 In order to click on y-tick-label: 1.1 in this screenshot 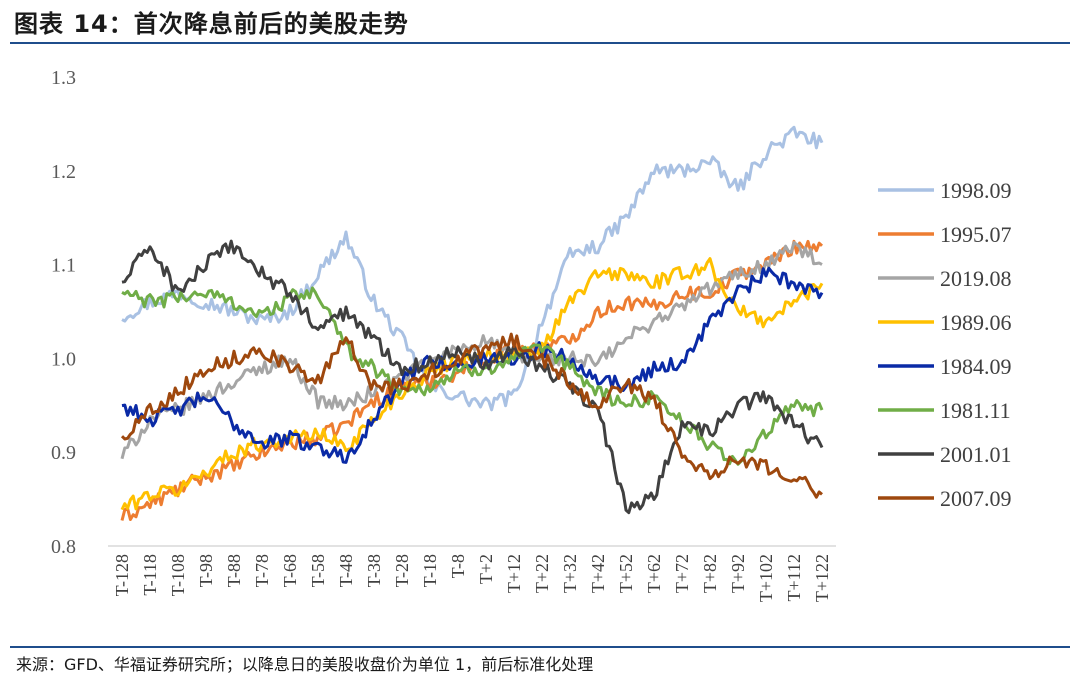, I will do `click(63, 266)`.